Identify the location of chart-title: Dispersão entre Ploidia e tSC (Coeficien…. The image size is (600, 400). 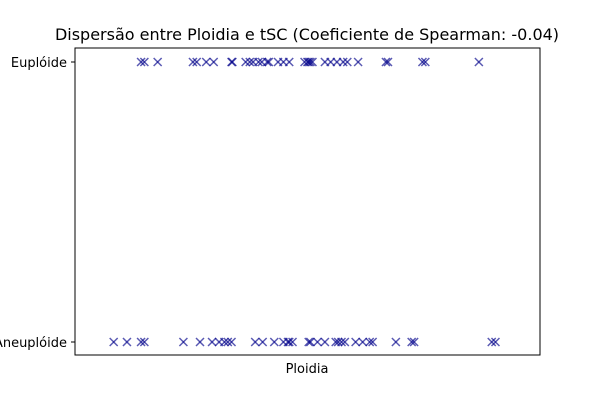
(307, 34).